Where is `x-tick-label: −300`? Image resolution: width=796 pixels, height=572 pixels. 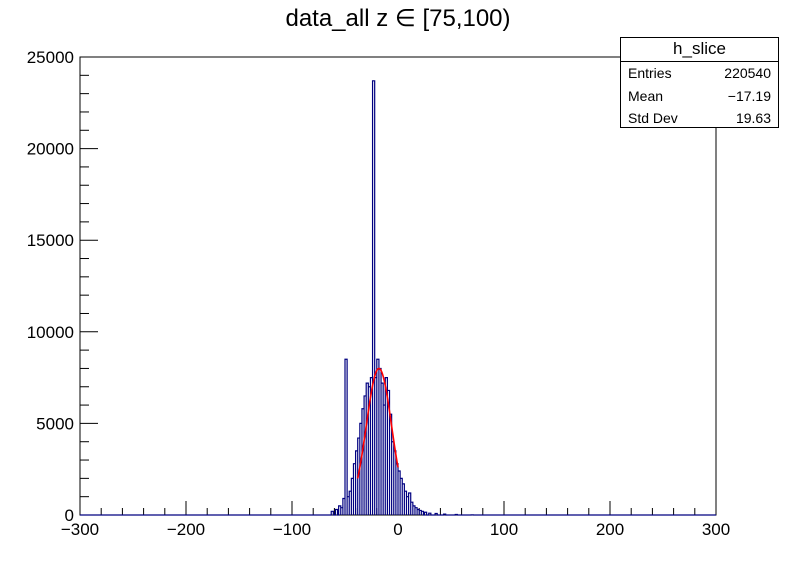
x-tick-label: −300 is located at coordinates (80, 529).